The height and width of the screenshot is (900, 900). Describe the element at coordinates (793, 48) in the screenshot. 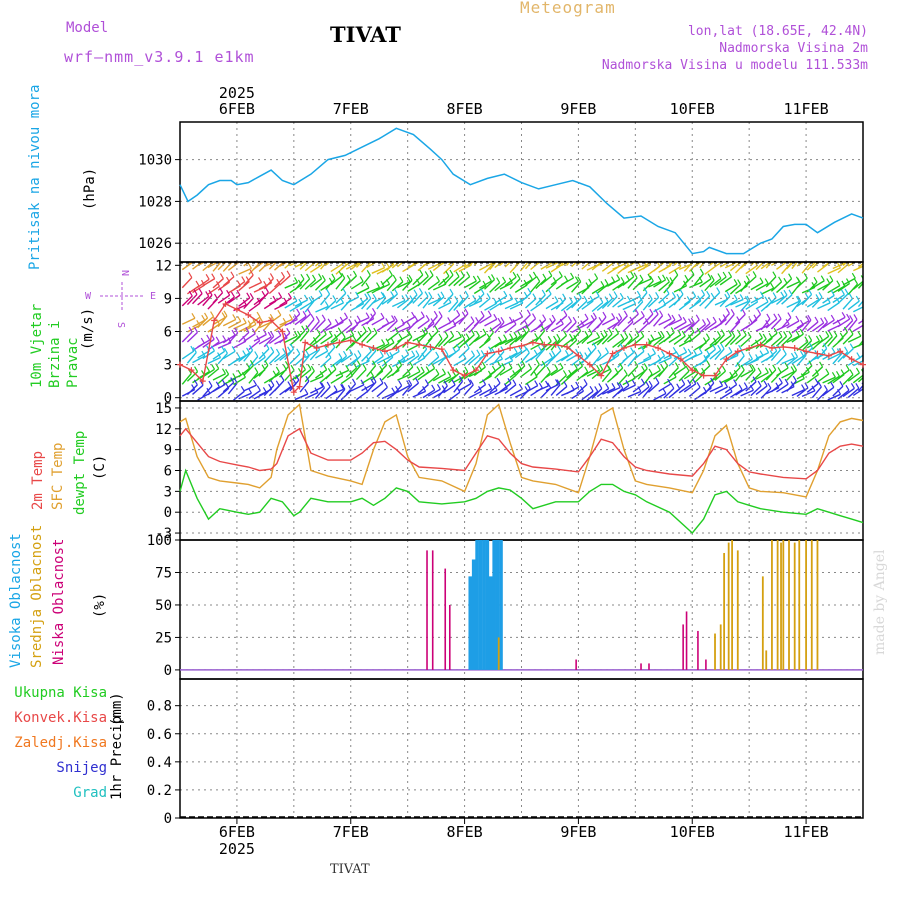

I see `altitude-text: Nadmorska Visina 2m` at that location.